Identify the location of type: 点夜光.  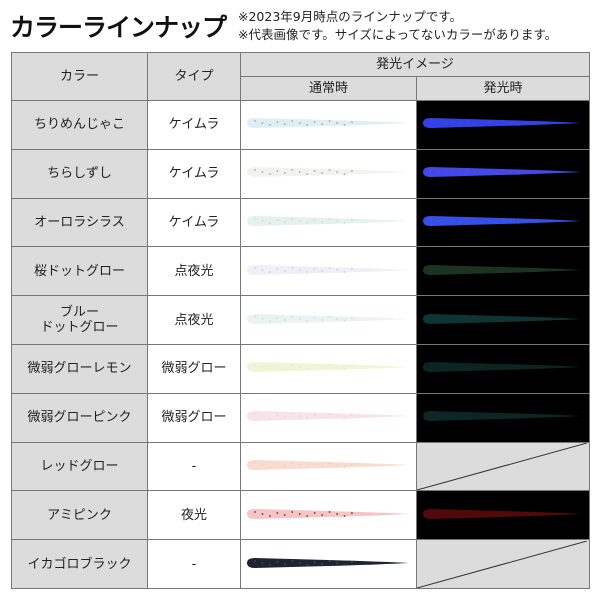
(194, 271).